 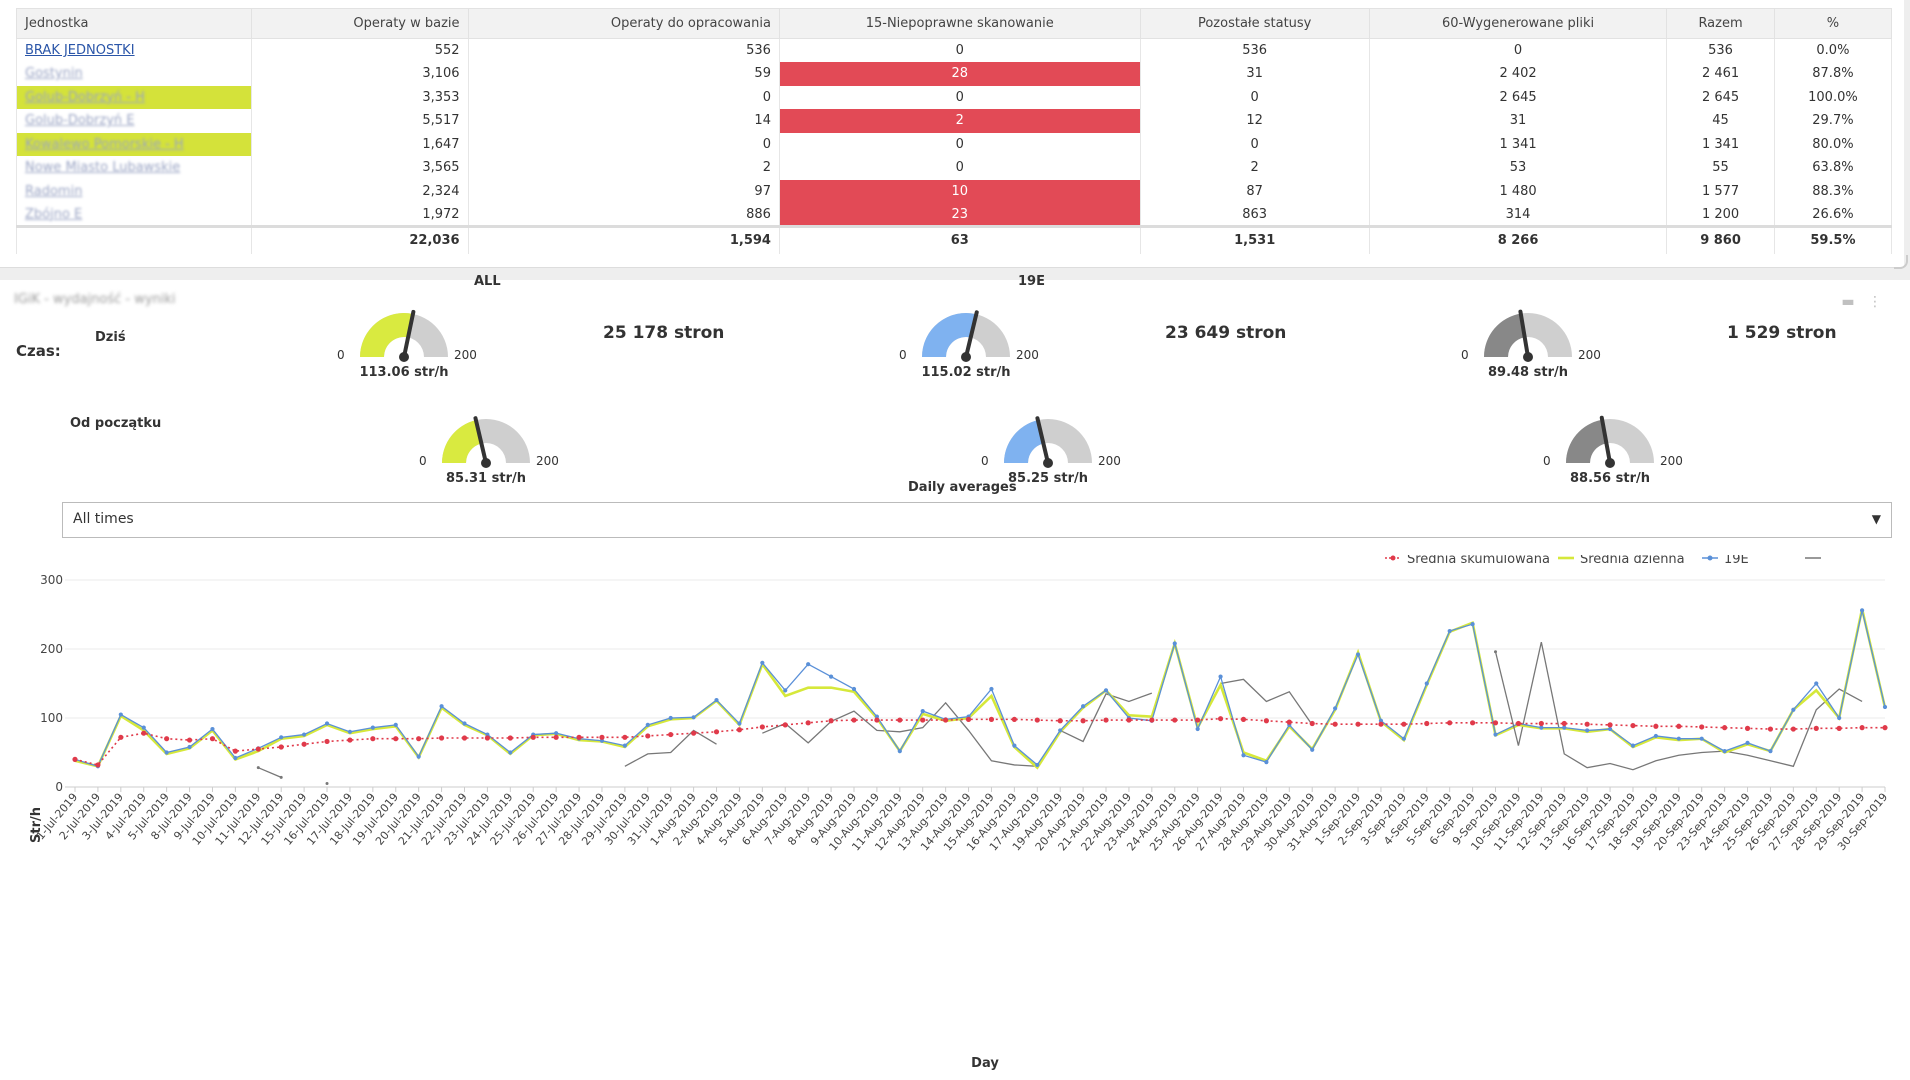 I want to click on column-header: %, so click(x=1833, y=23).